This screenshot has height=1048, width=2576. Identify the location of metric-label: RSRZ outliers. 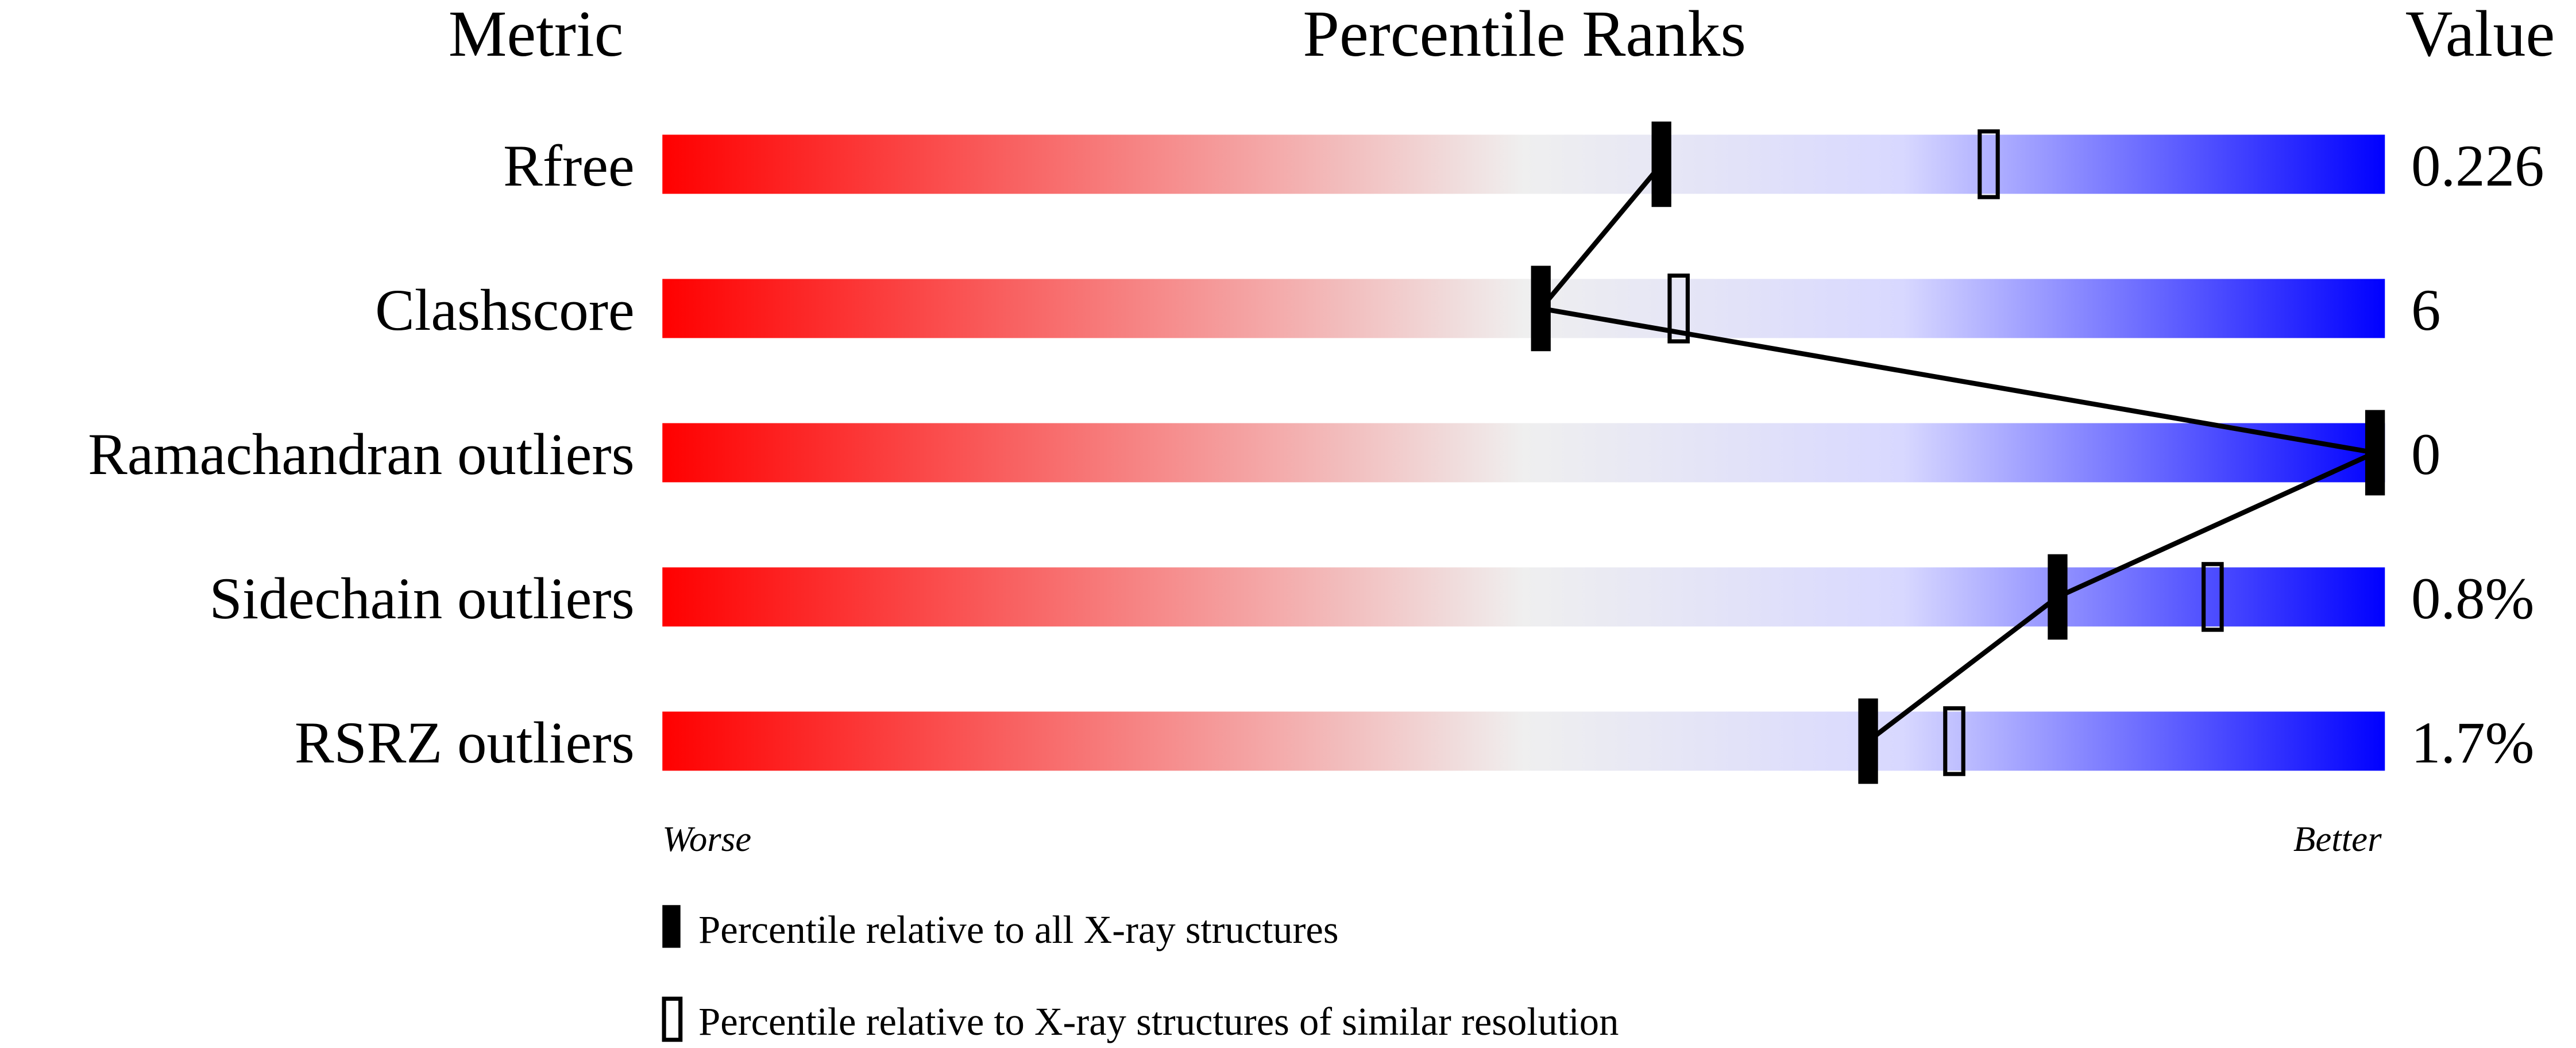
(465, 743).